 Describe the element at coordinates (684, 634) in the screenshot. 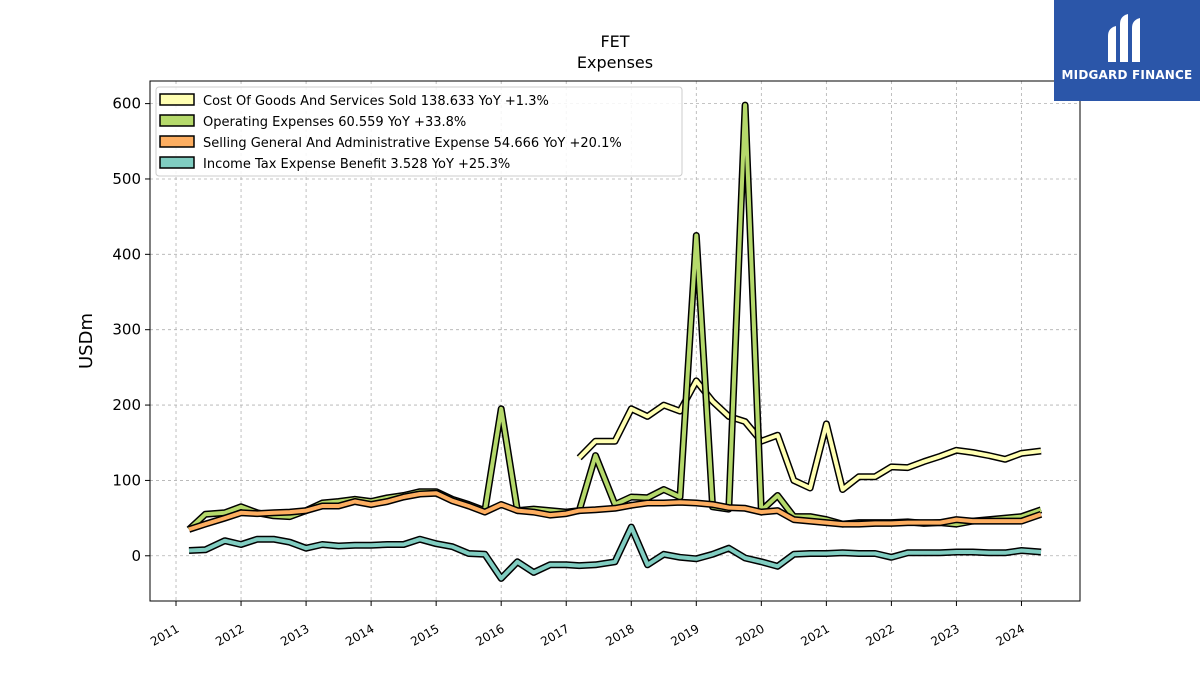

I see `x-tick-label: 2019` at that location.